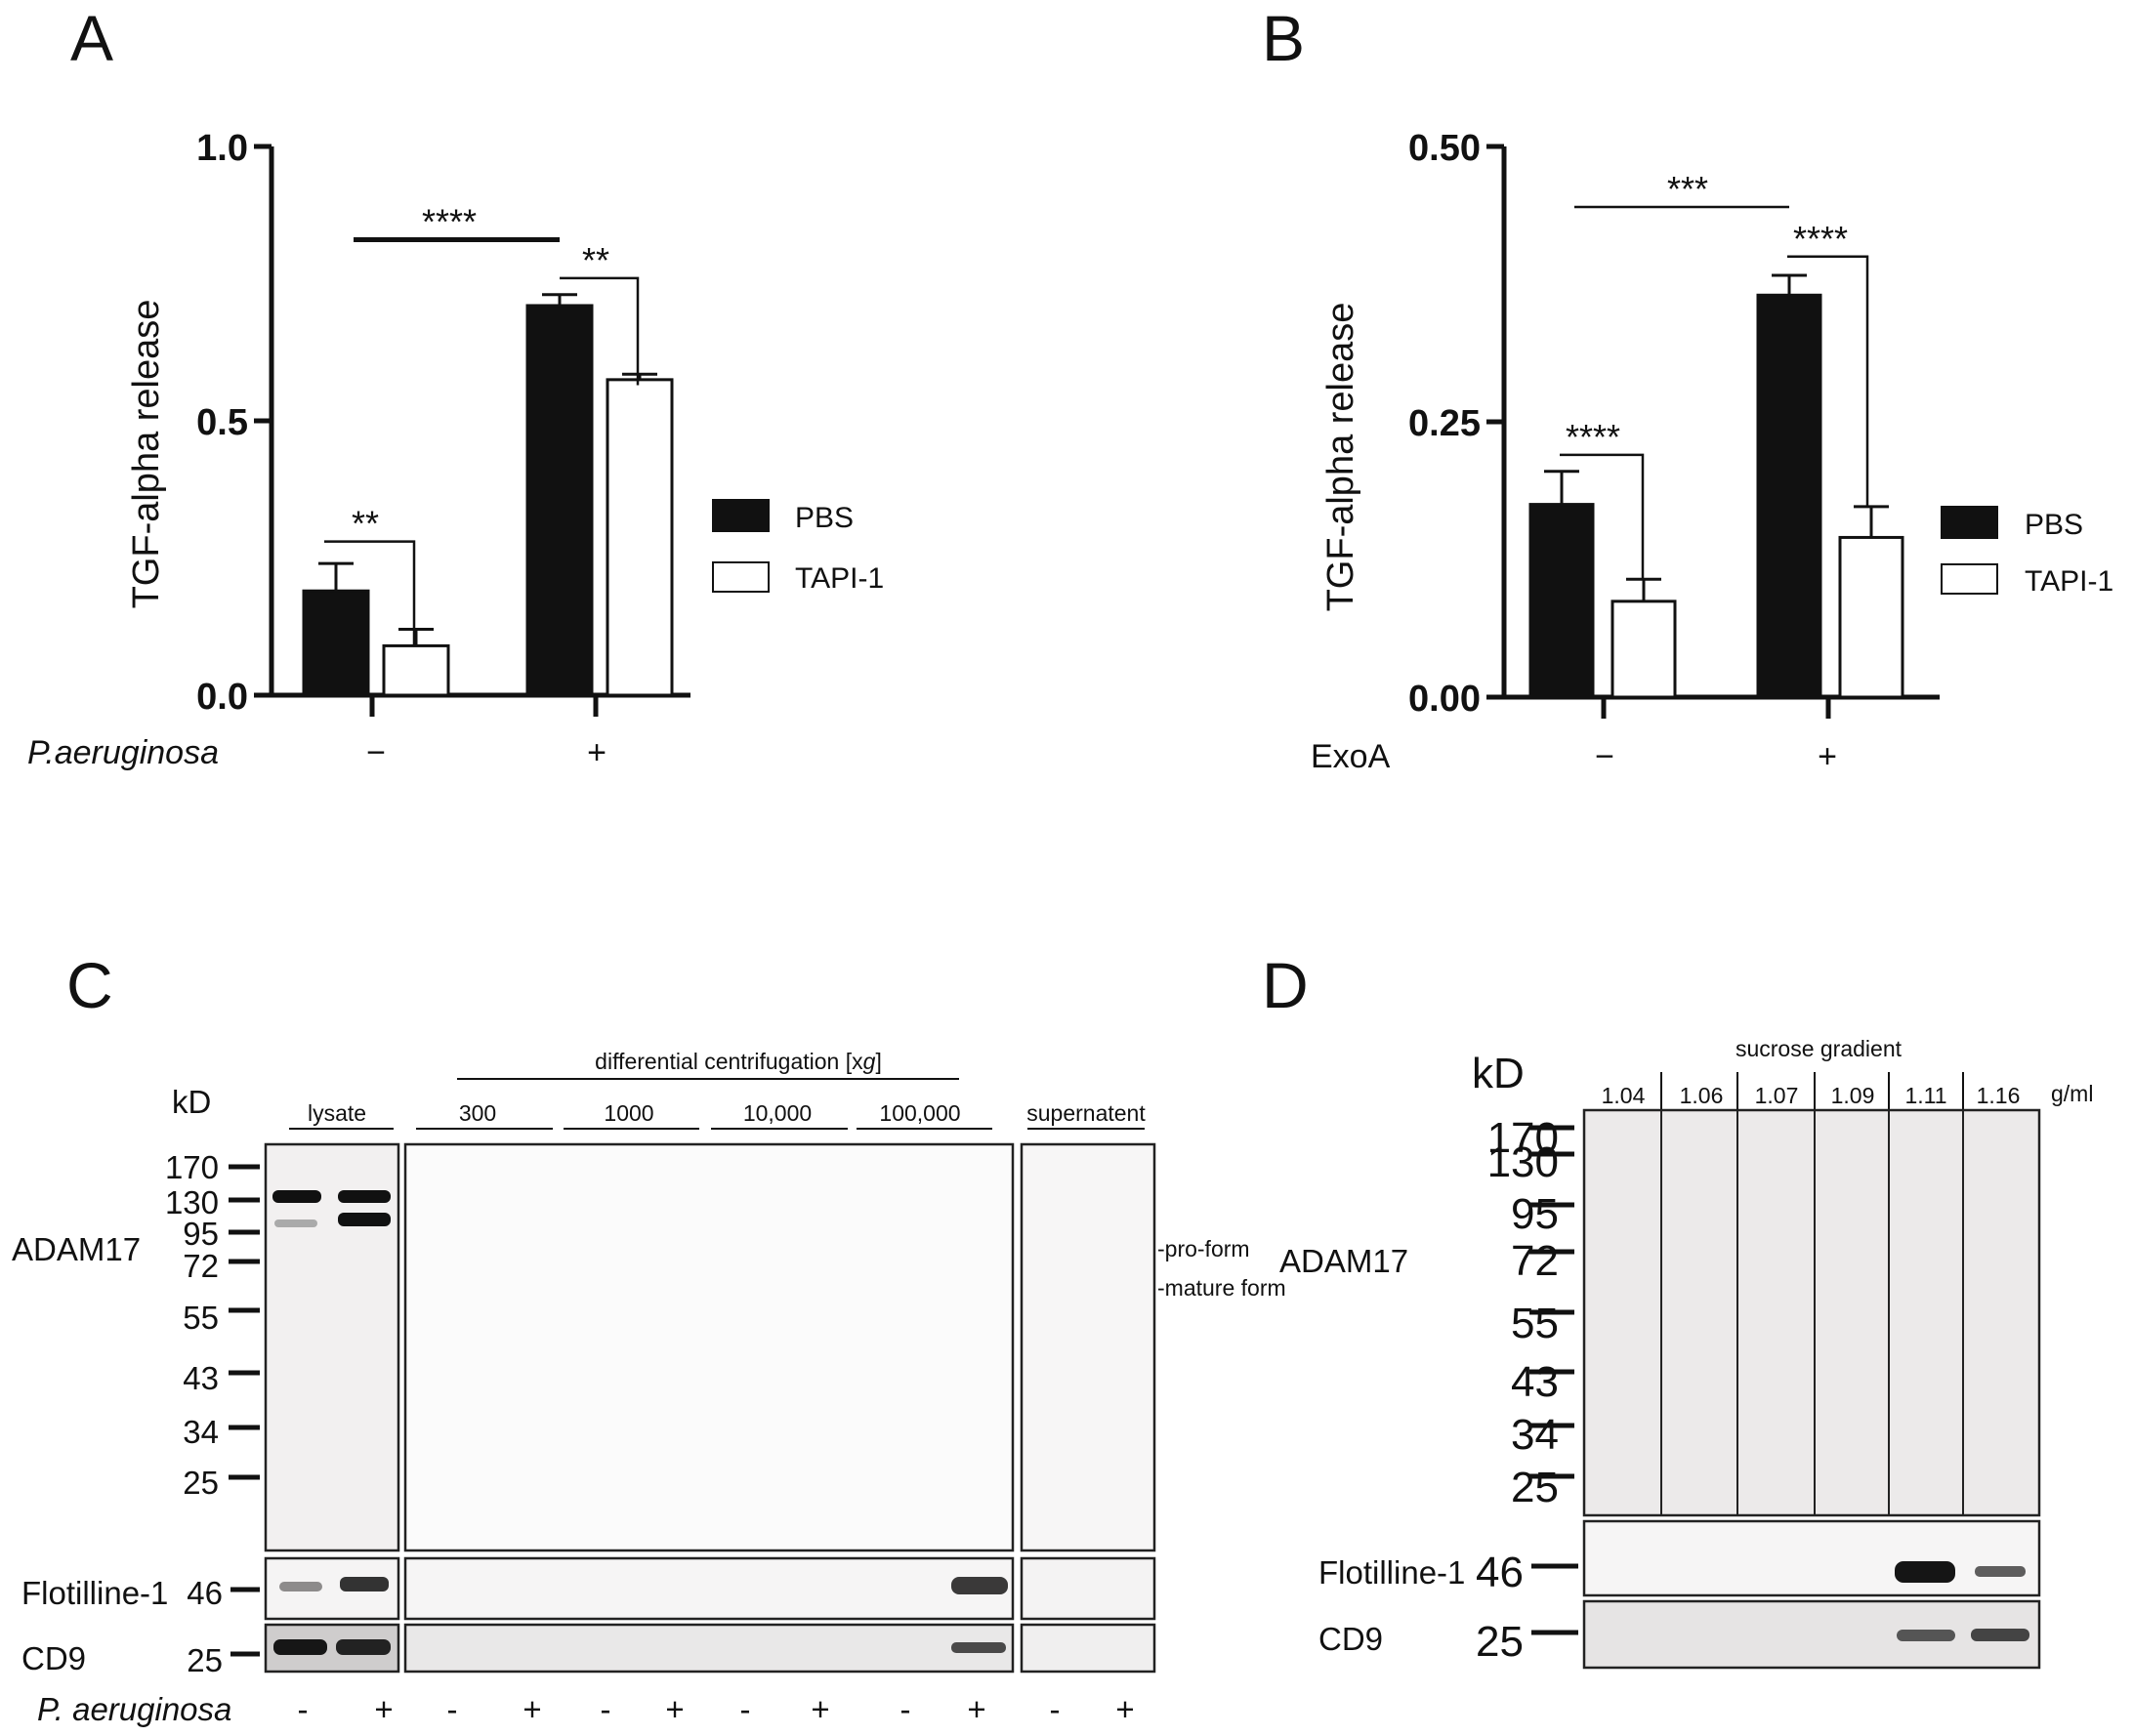 This screenshot has height=1736, width=2133. I want to click on blot-centrifugation-cd9, so click(709, 1648).